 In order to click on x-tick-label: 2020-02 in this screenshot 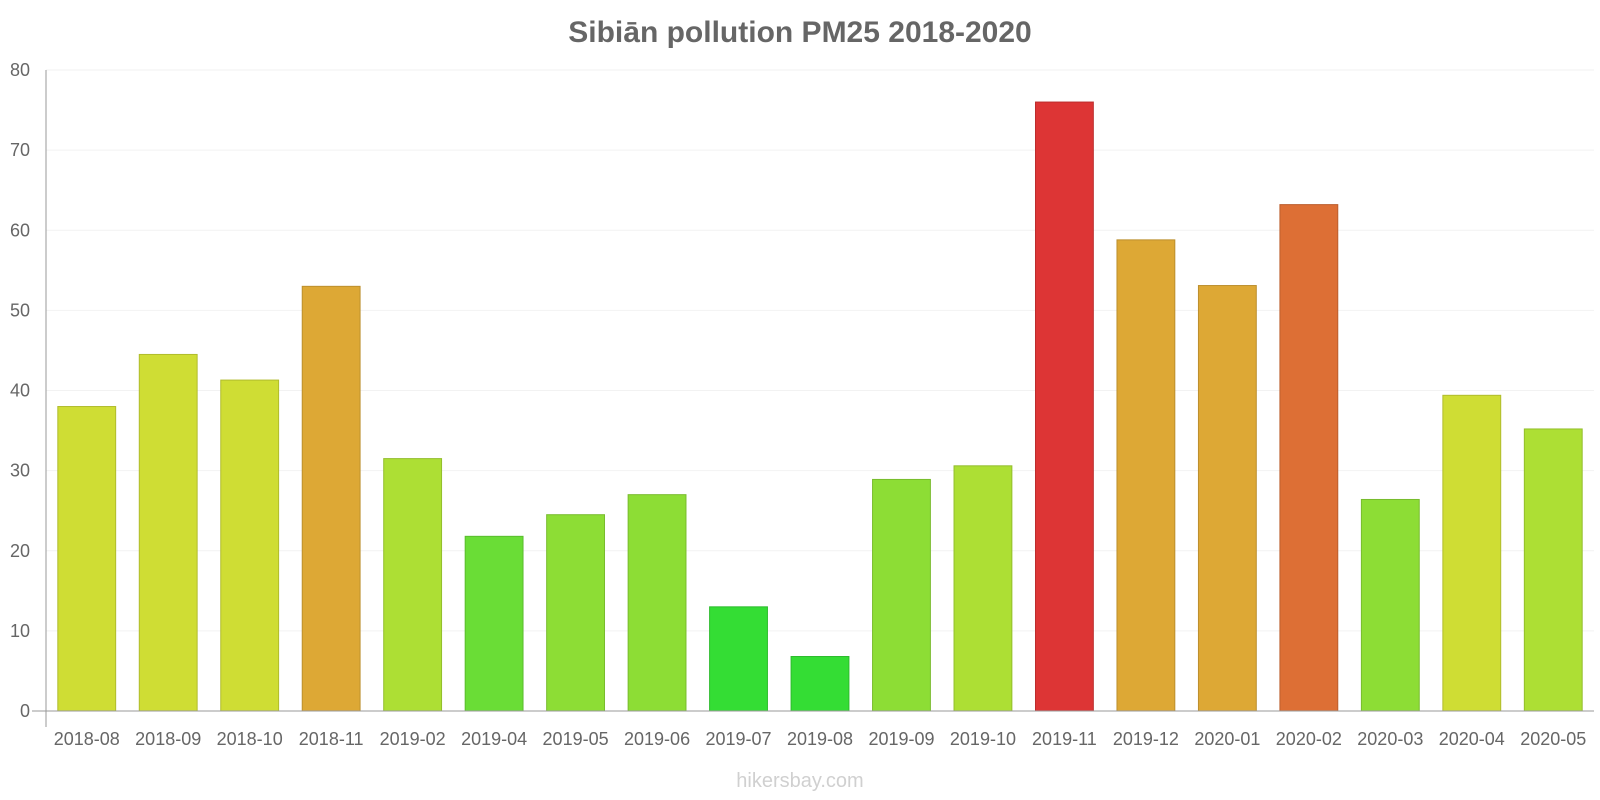, I will do `click(1309, 739)`.